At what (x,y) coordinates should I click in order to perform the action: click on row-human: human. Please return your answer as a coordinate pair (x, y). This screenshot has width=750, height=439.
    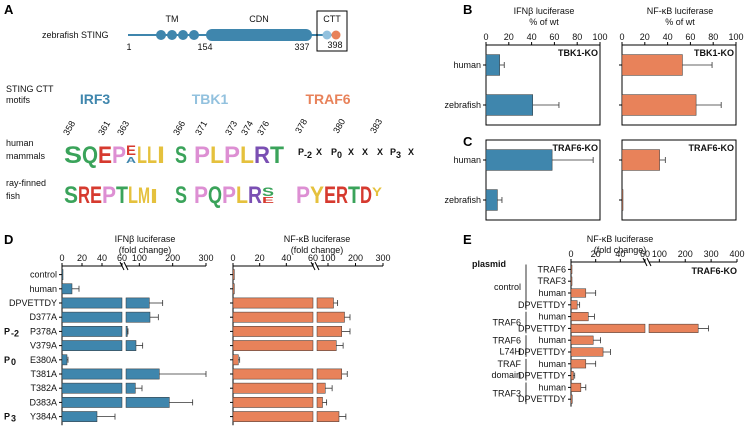
    Looking at the image, I should click on (20, 143).